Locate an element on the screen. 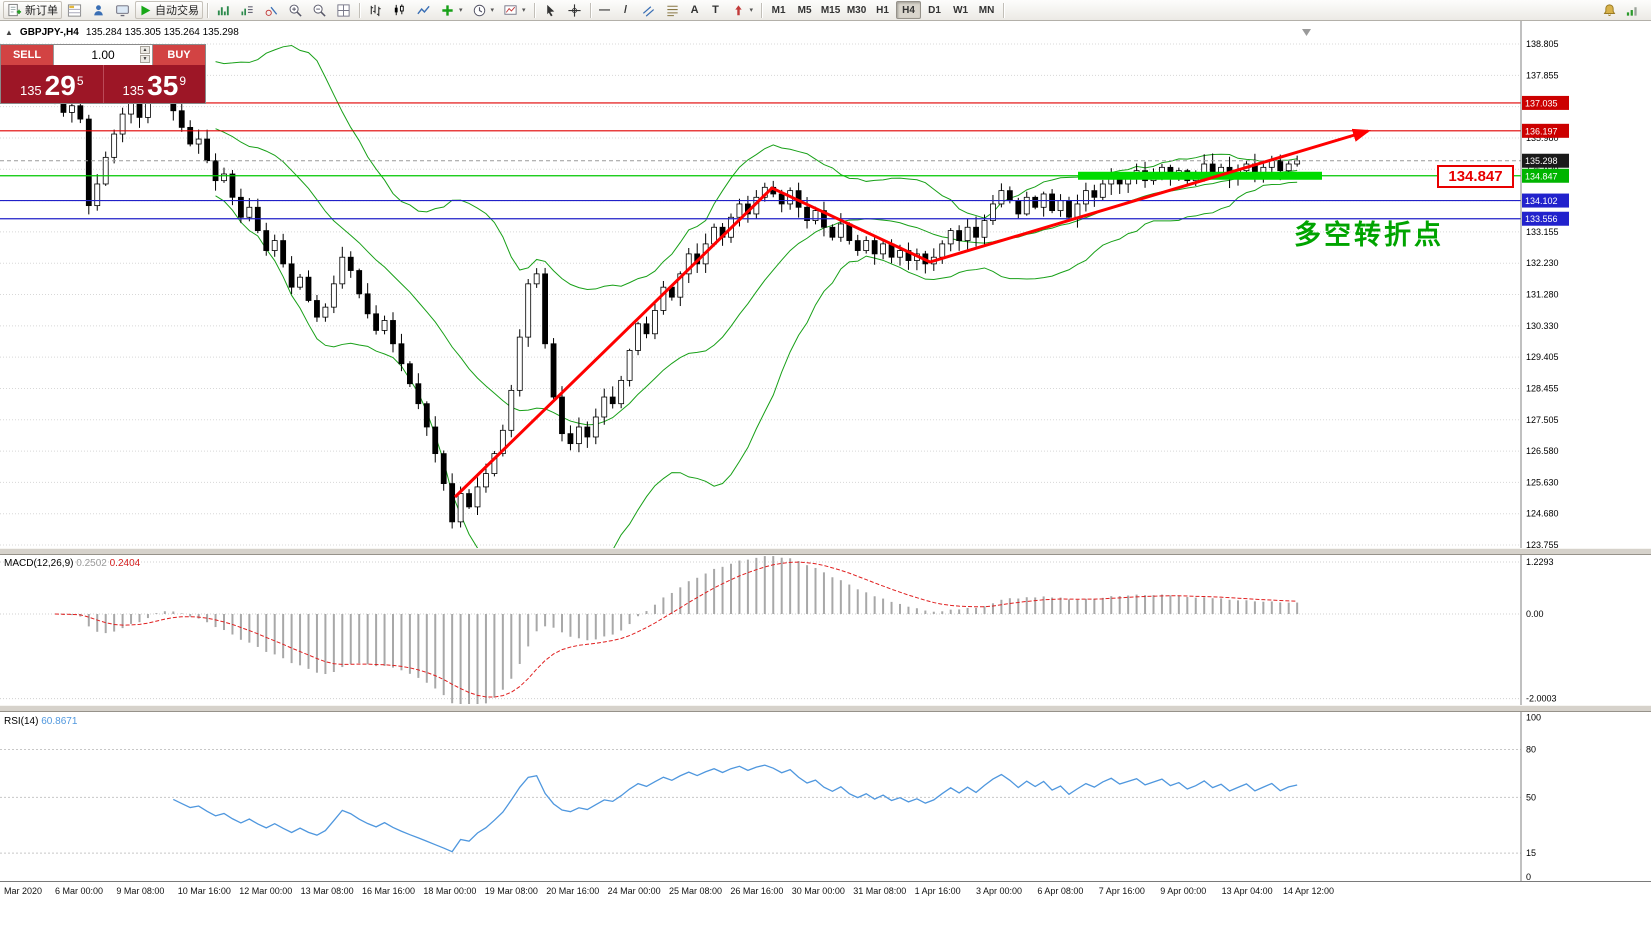 The width and height of the screenshot is (1651, 946). zoom-out-button is located at coordinates (319, 10).